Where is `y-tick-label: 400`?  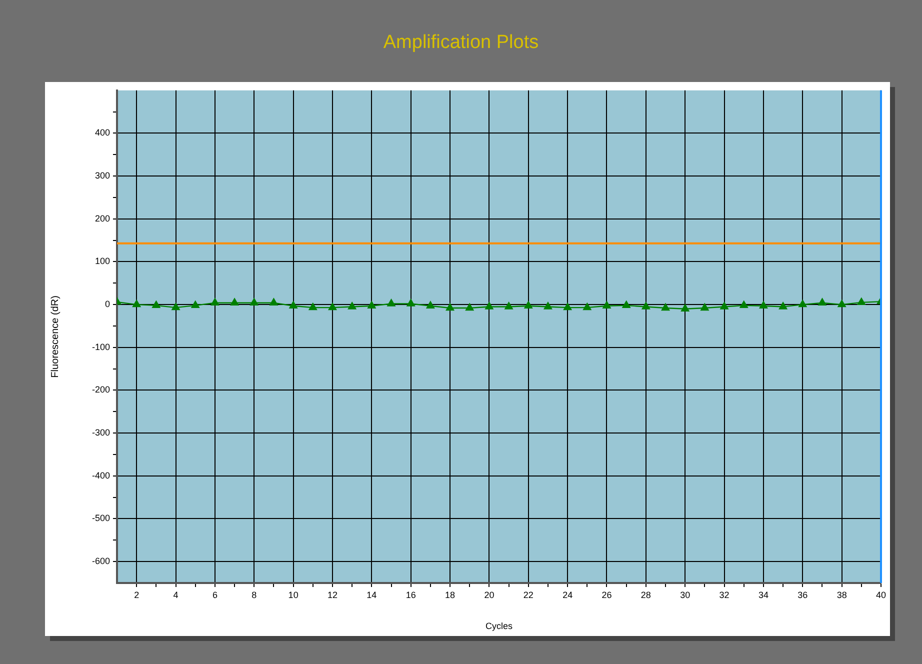 y-tick-label: 400 is located at coordinates (102, 133).